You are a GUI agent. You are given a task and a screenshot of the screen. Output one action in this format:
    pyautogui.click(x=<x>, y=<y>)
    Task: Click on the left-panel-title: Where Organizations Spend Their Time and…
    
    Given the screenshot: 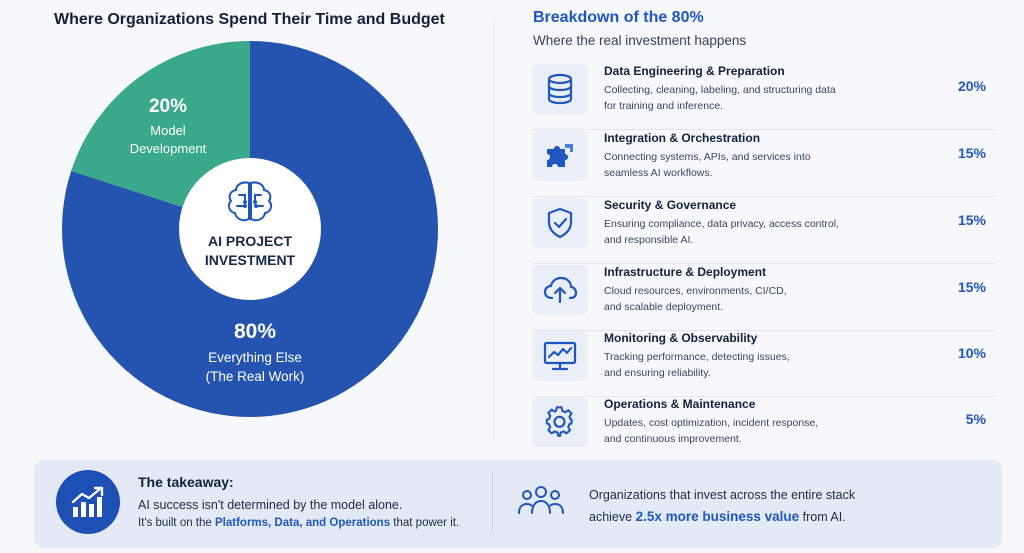 What is the action you would take?
    pyautogui.click(x=249, y=19)
    